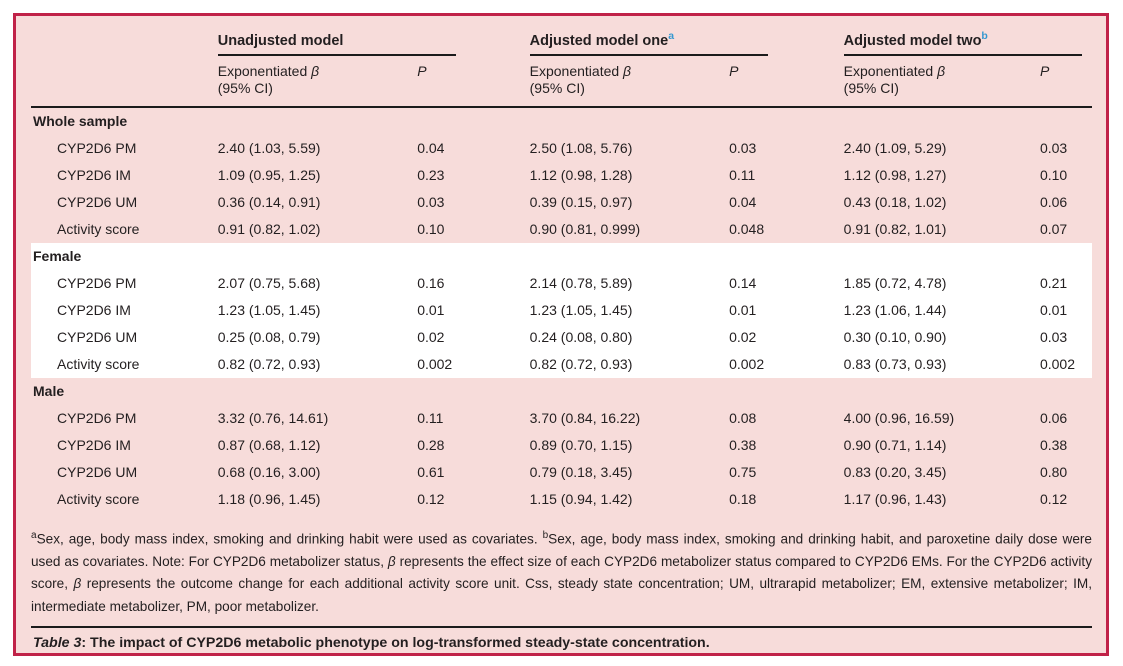  I want to click on row-label: Activity score, so click(98, 229).